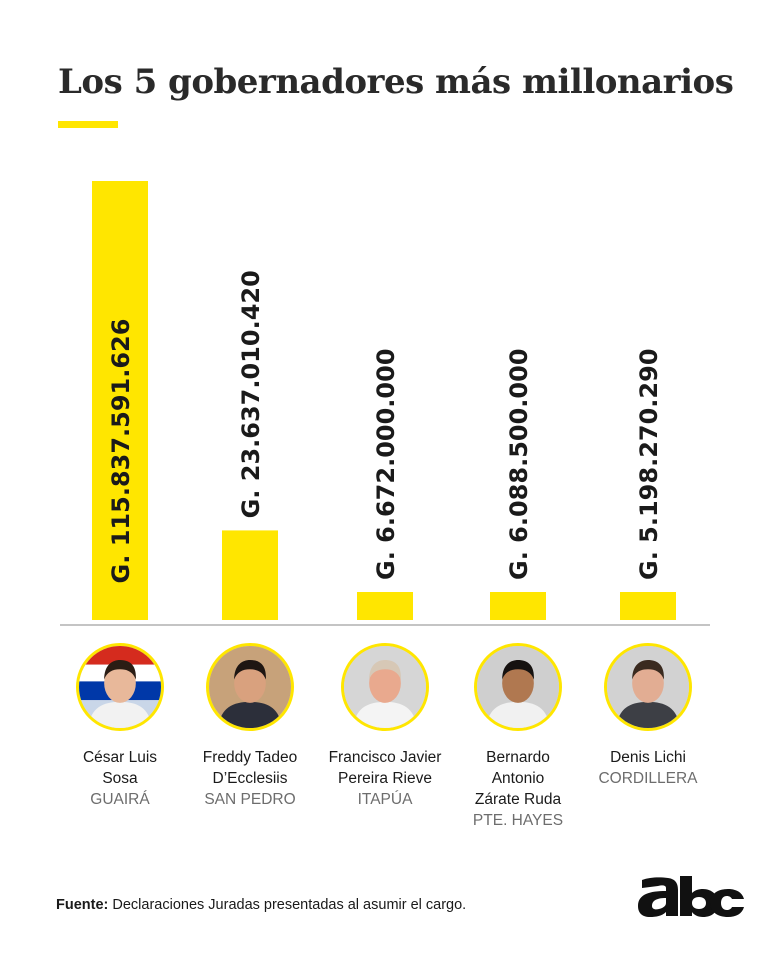 Image resolution: width=770 pixels, height=956 pixels. I want to click on person-region: SAN PEDRO, so click(250, 799).